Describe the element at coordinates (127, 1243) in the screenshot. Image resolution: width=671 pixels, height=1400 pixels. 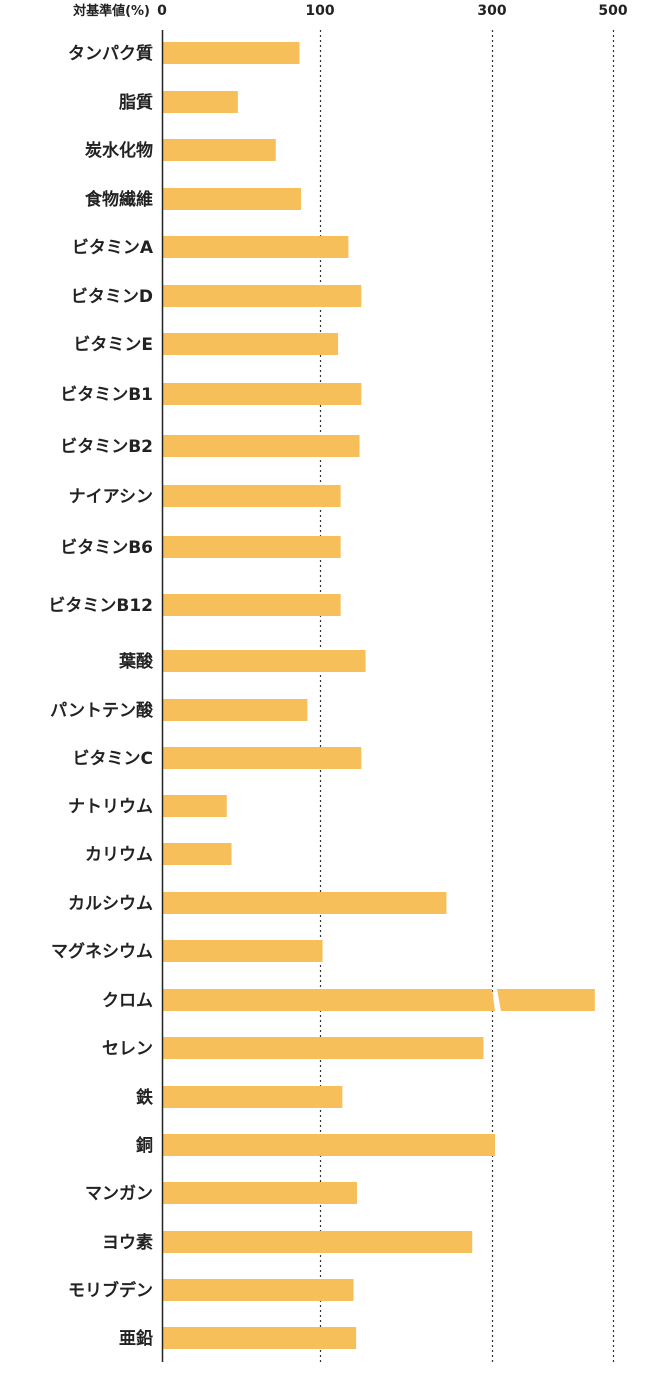
I see `category-label: ヨウ素` at that location.